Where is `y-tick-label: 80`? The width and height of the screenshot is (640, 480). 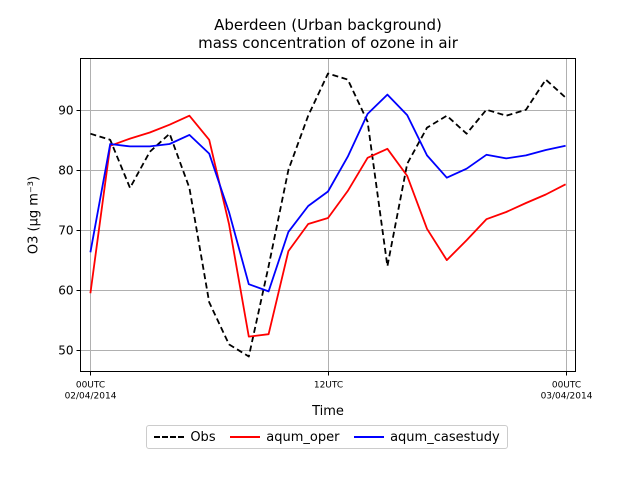 y-tick-label: 80 is located at coordinates (65, 171).